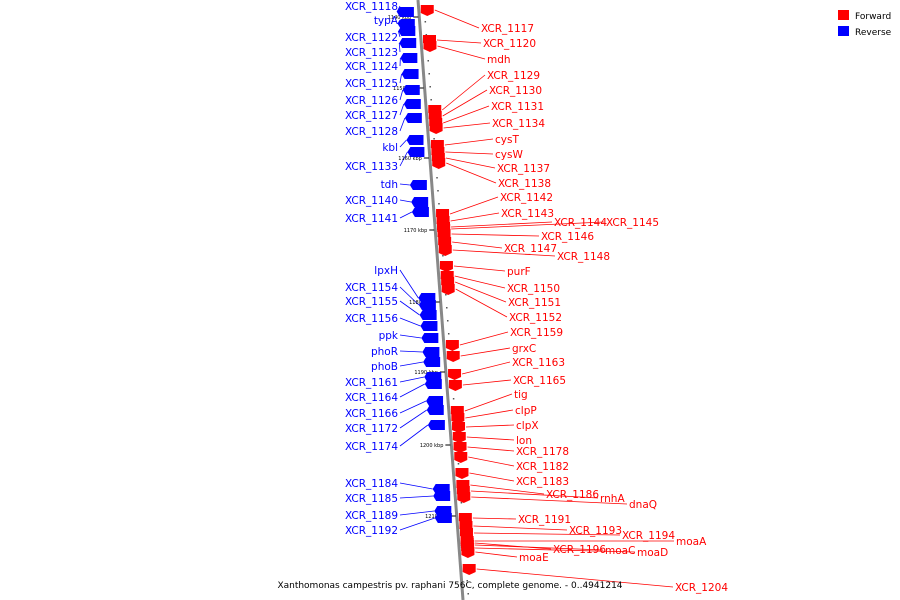 Image resolution: width=900 pixels, height=600 pixels. I want to click on forward-gene-label: cysW, so click(509, 155).